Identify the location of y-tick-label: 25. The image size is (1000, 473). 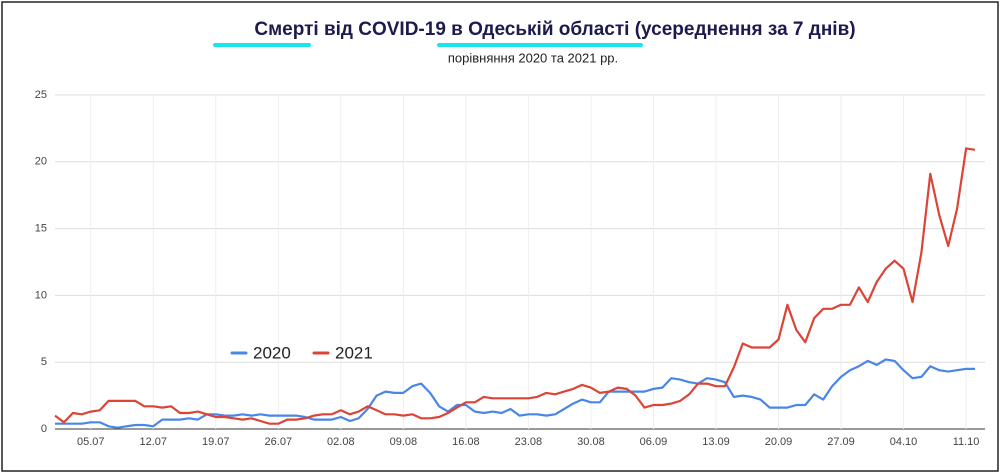
(41, 95).